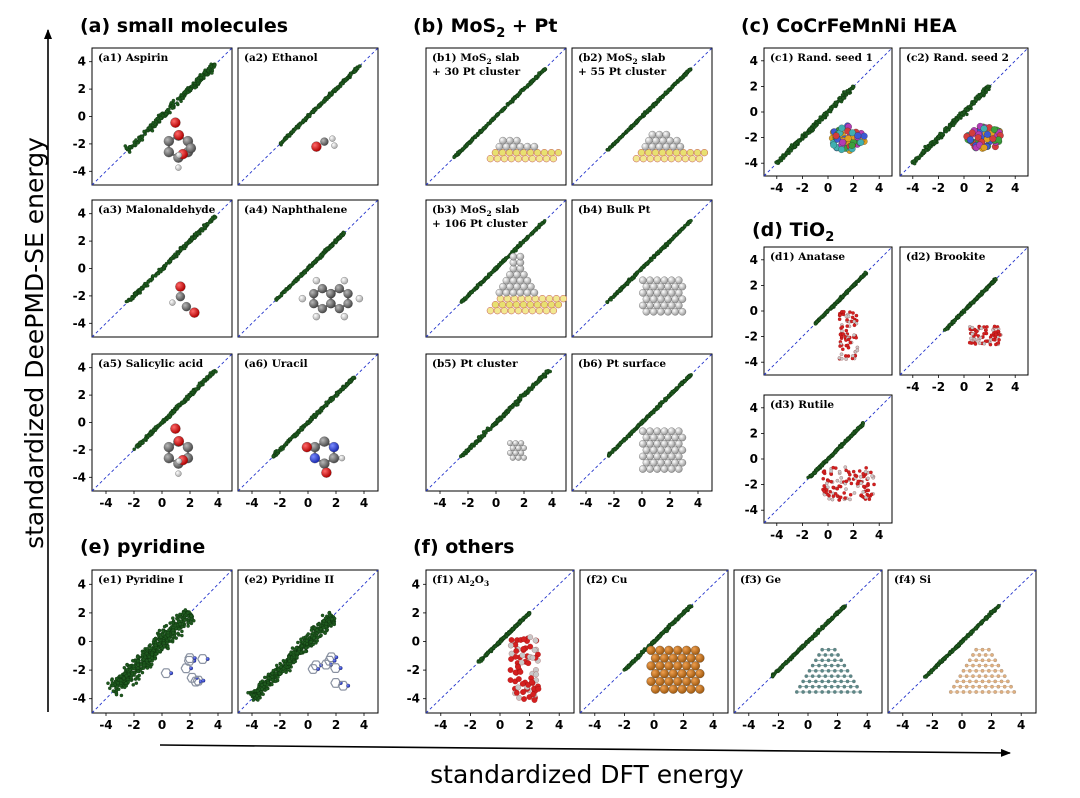 This screenshot has height=798, width=1080. Describe the element at coordinates (454, 26) in the screenshot. I see `group-title-b-base: (b) MoS` at that location.